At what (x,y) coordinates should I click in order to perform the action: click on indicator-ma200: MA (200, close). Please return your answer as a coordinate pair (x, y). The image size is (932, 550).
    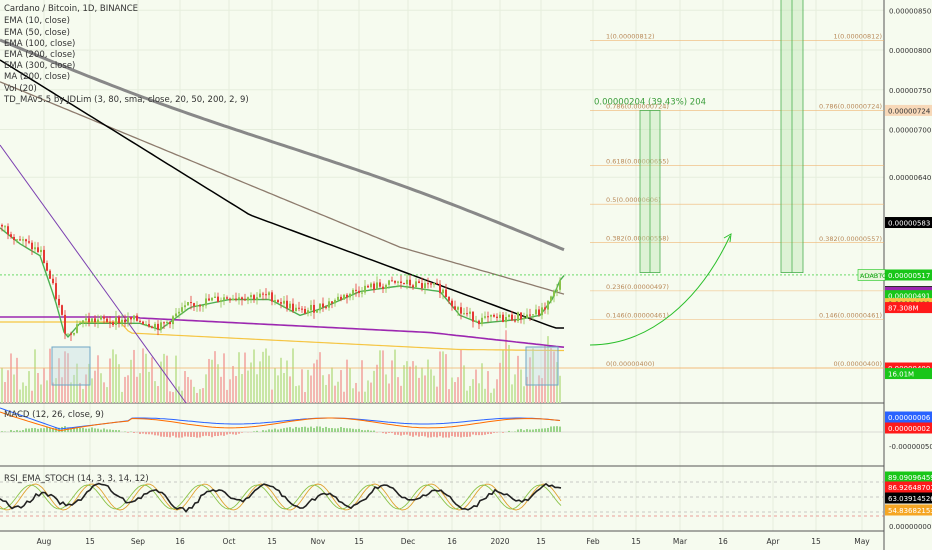
    Looking at the image, I should click on (37, 77).